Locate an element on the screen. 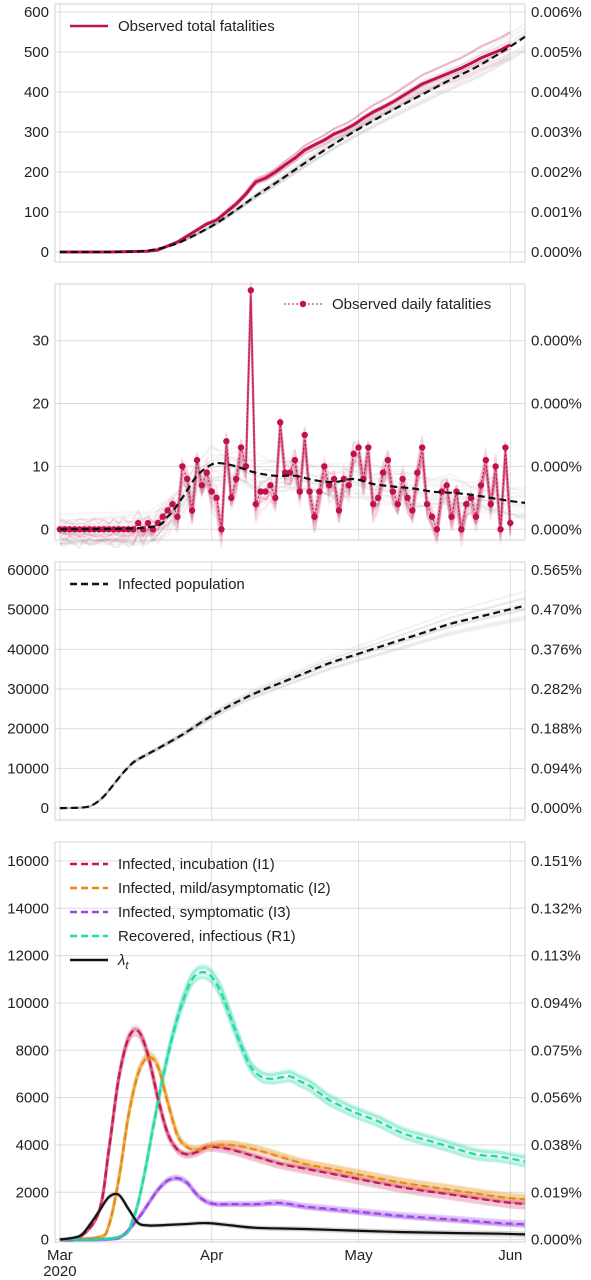  y-tick-label: 8000 is located at coordinates (32, 1050).